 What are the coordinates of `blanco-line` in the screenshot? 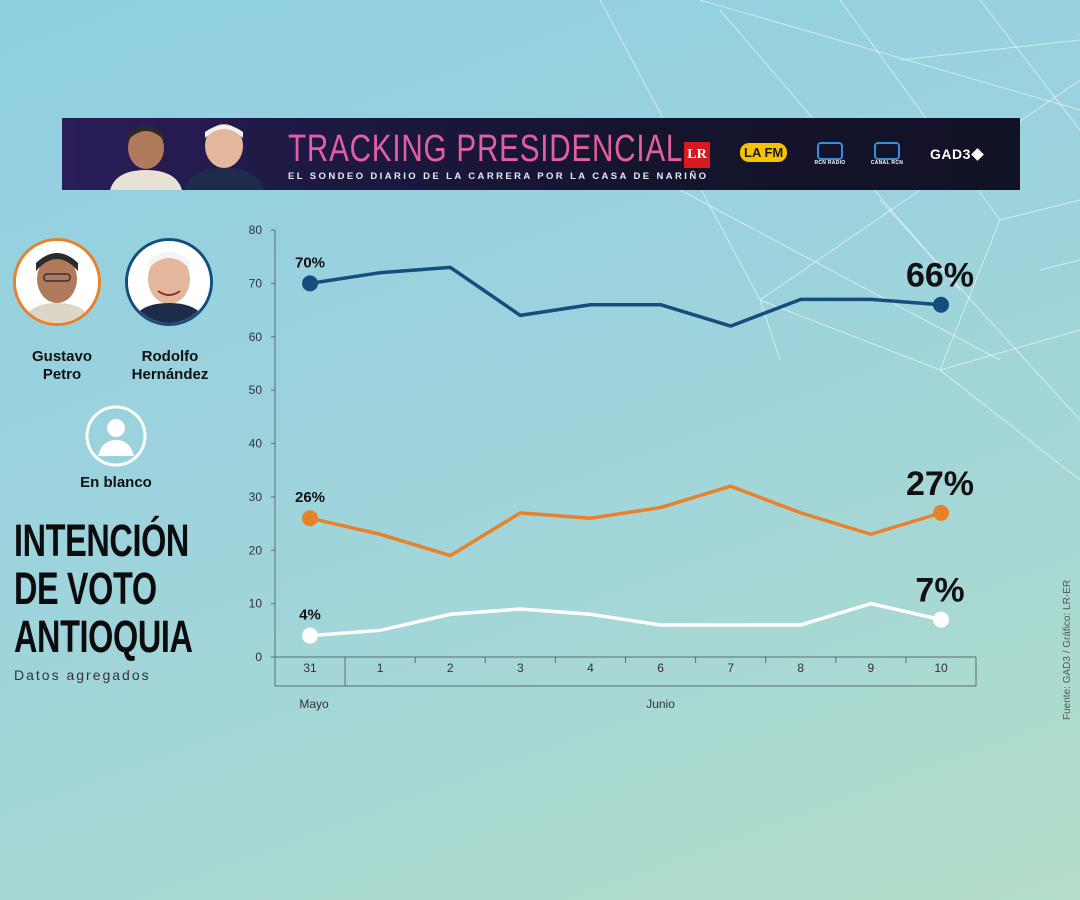 It's located at (625, 619).